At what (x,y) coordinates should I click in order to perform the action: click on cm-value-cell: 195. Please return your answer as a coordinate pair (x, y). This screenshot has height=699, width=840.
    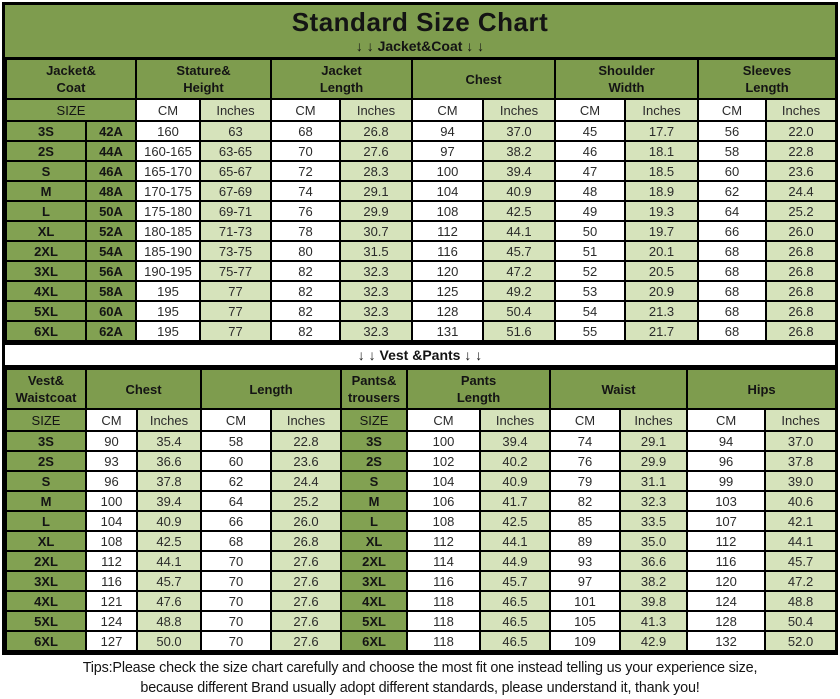
    Looking at the image, I should click on (168, 311).